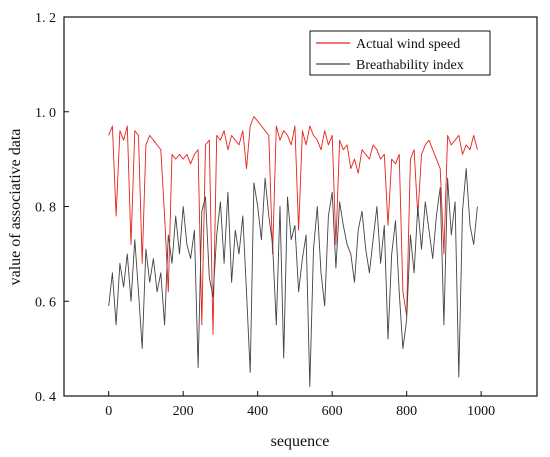 The height and width of the screenshot is (457, 550). What do you see at coordinates (45, 302) in the screenshot?
I see `y-tick-label: 0. 6` at bounding box center [45, 302].